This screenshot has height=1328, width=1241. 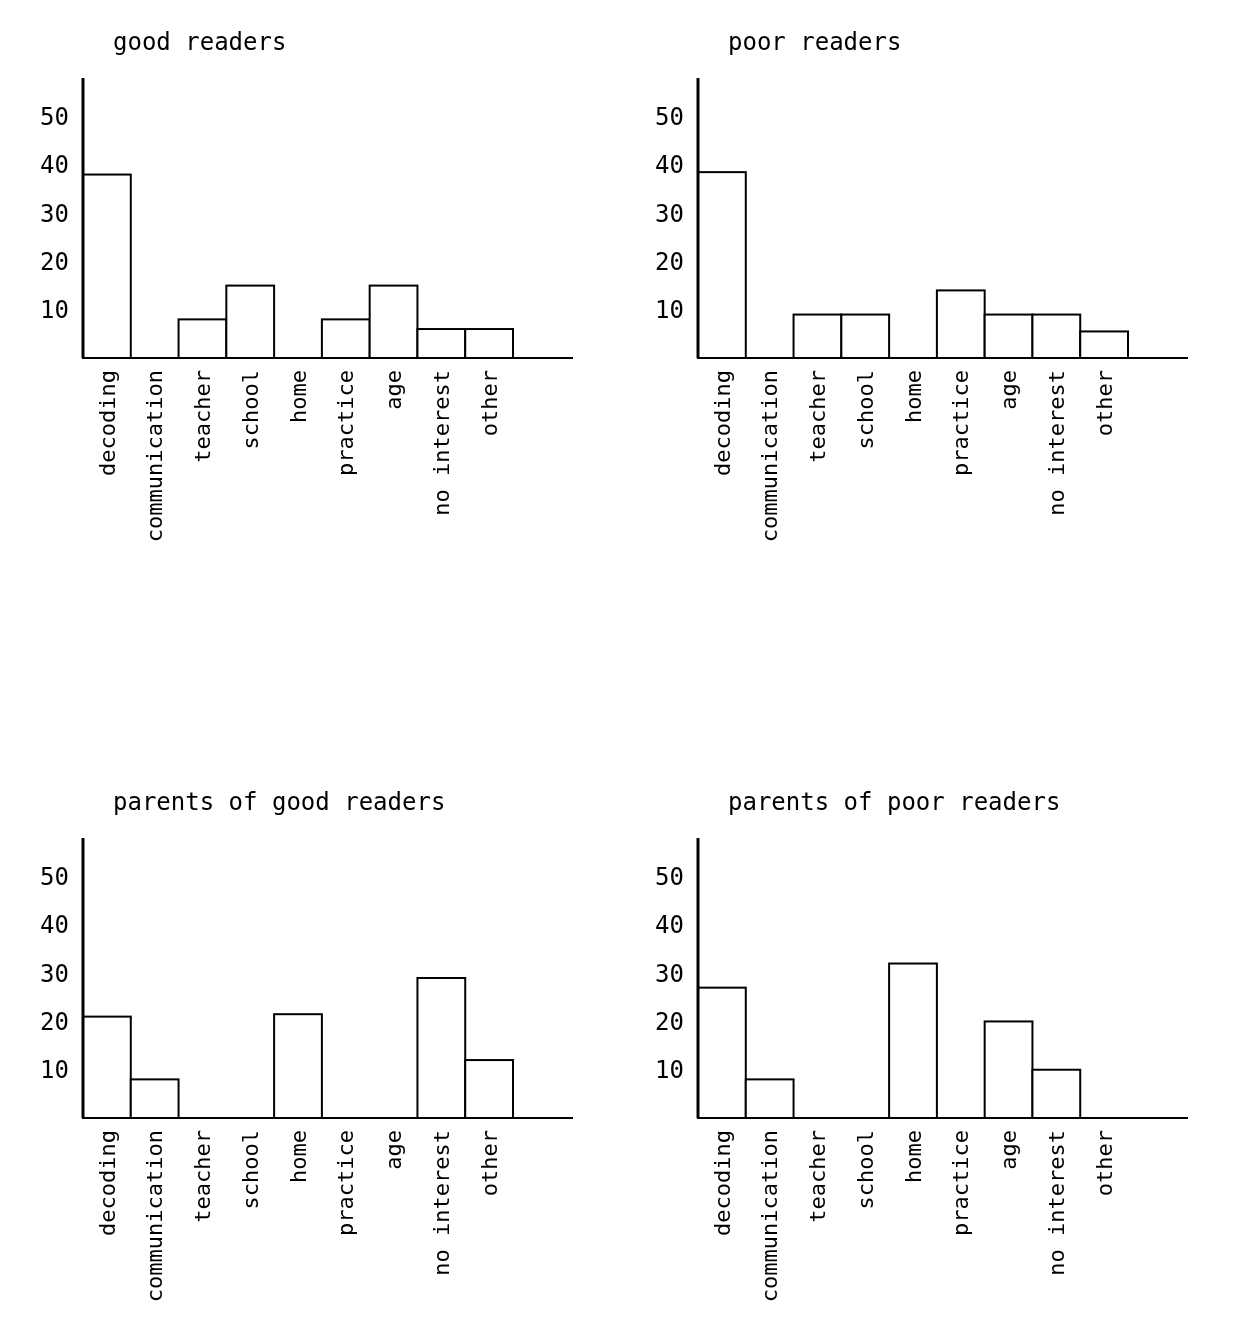 I want to click on chart-title: parents of poor readers, so click(x=894, y=802).